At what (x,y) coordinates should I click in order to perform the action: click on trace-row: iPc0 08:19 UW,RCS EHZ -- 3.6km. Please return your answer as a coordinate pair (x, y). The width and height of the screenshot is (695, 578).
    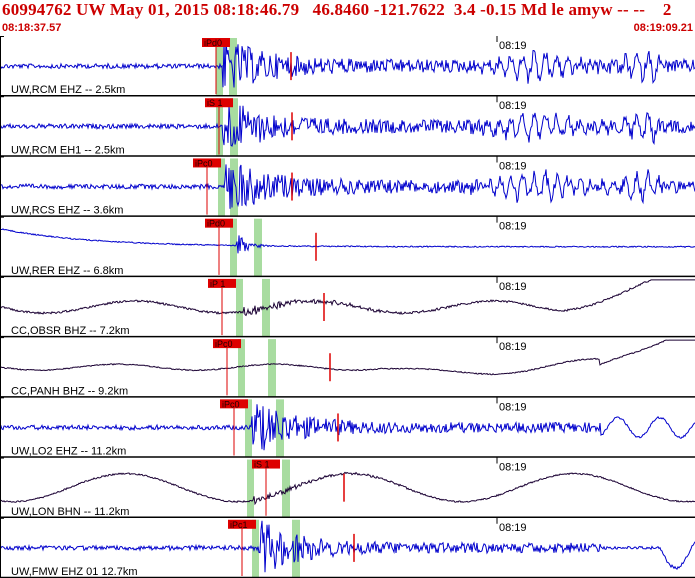
    Looking at the image, I should click on (347, 186).